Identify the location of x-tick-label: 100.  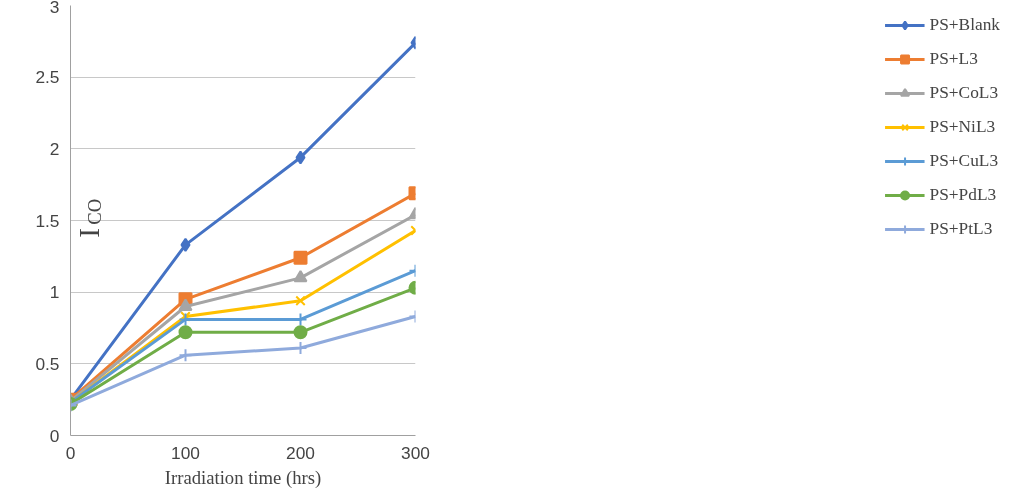
(185, 452).